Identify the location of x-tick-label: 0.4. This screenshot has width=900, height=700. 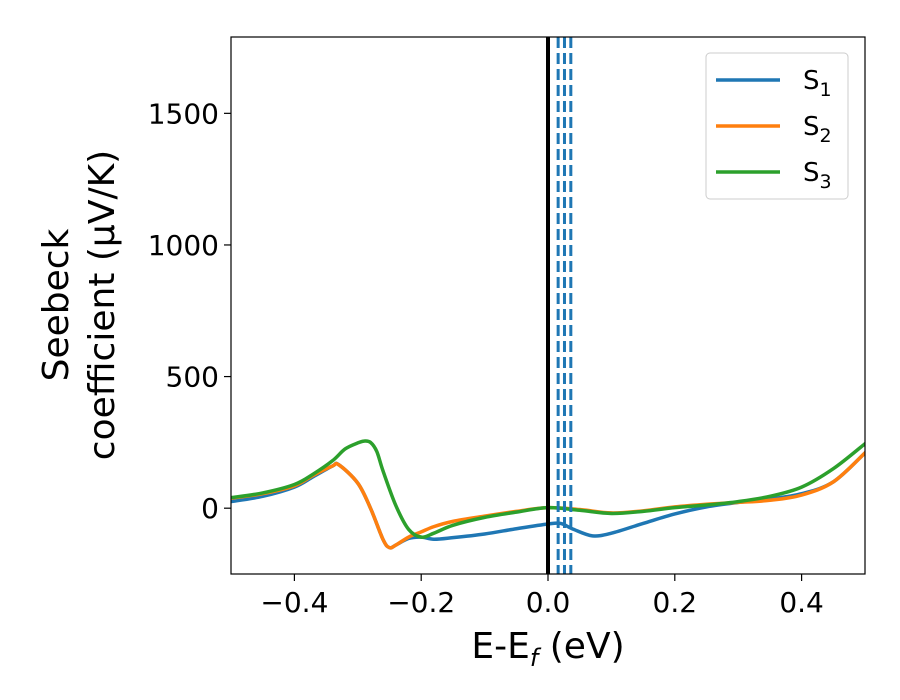
(801, 602).